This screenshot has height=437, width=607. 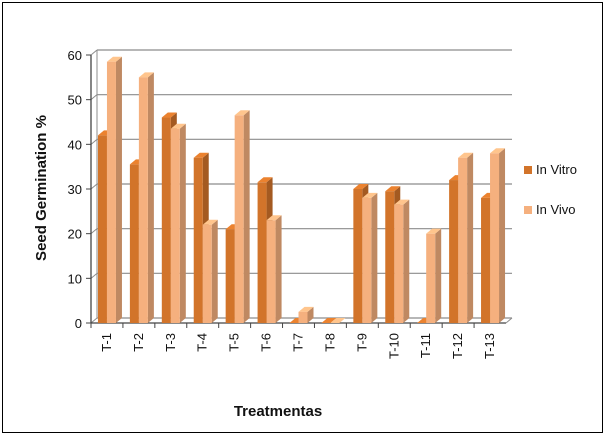 I want to click on x-tick-label: T-3, so click(x=170, y=342).